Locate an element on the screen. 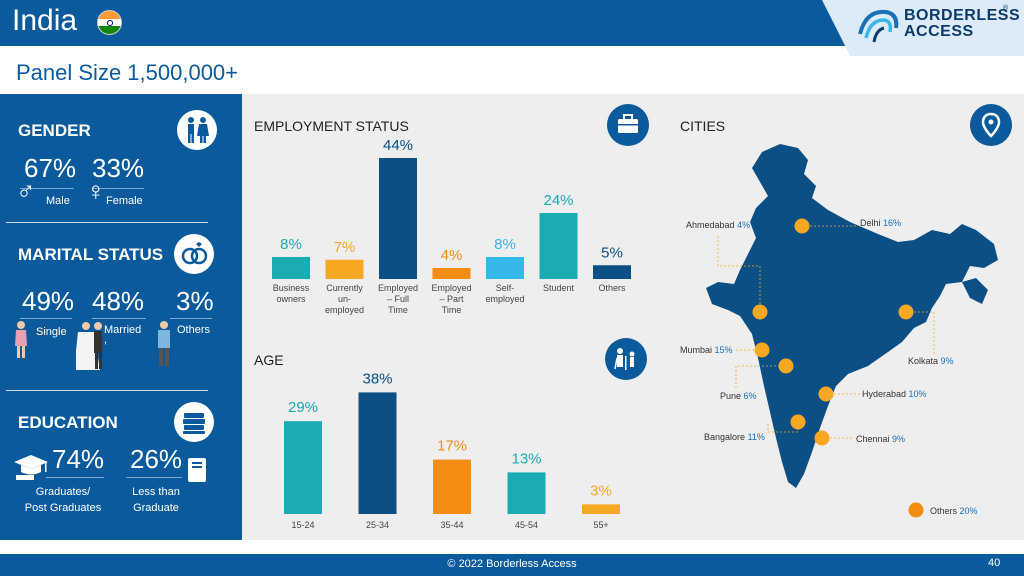 This screenshot has width=1024, height=576. married-percent: 48% is located at coordinates (118, 301).